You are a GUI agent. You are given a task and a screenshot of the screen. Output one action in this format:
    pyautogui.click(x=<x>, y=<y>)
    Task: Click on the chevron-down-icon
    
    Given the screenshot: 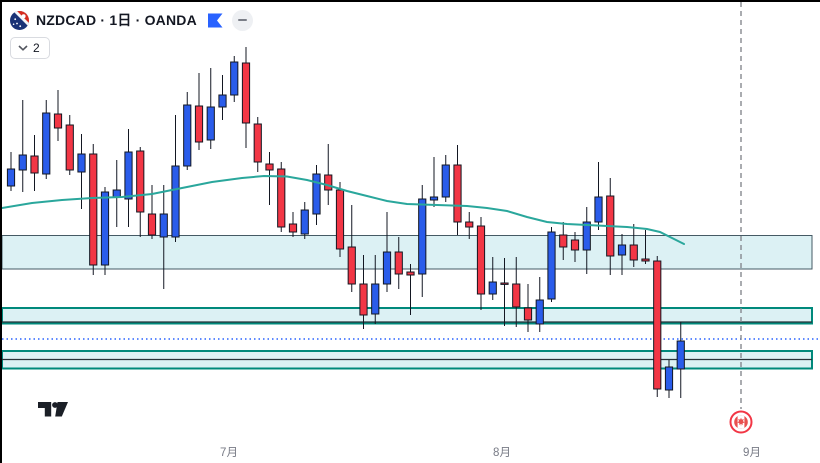 What is the action you would take?
    pyautogui.click(x=23, y=48)
    